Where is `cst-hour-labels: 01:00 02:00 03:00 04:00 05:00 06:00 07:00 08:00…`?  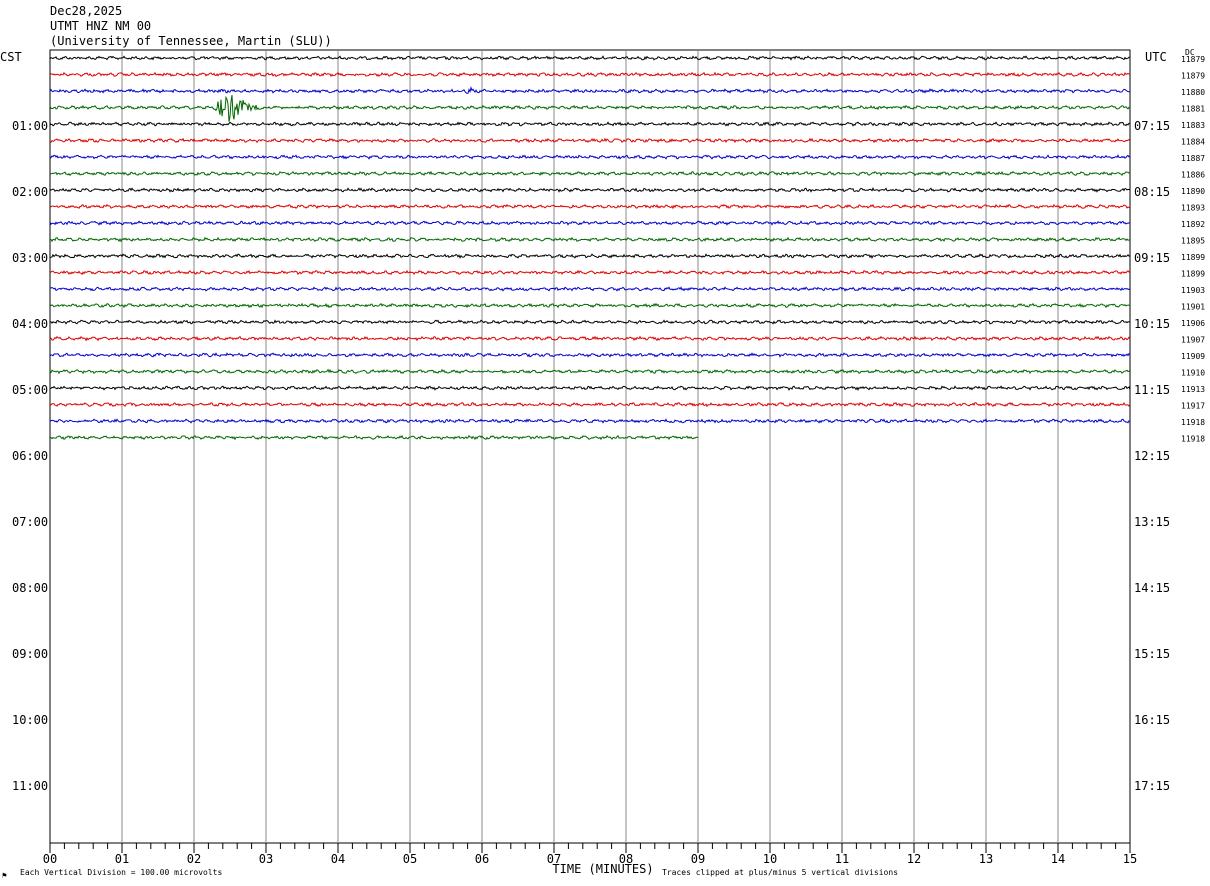
cst-hour-labels: 01:00 02:00 03:00 04:00 05:00 06:00 07:00 08:00… is located at coordinates (30, 456).